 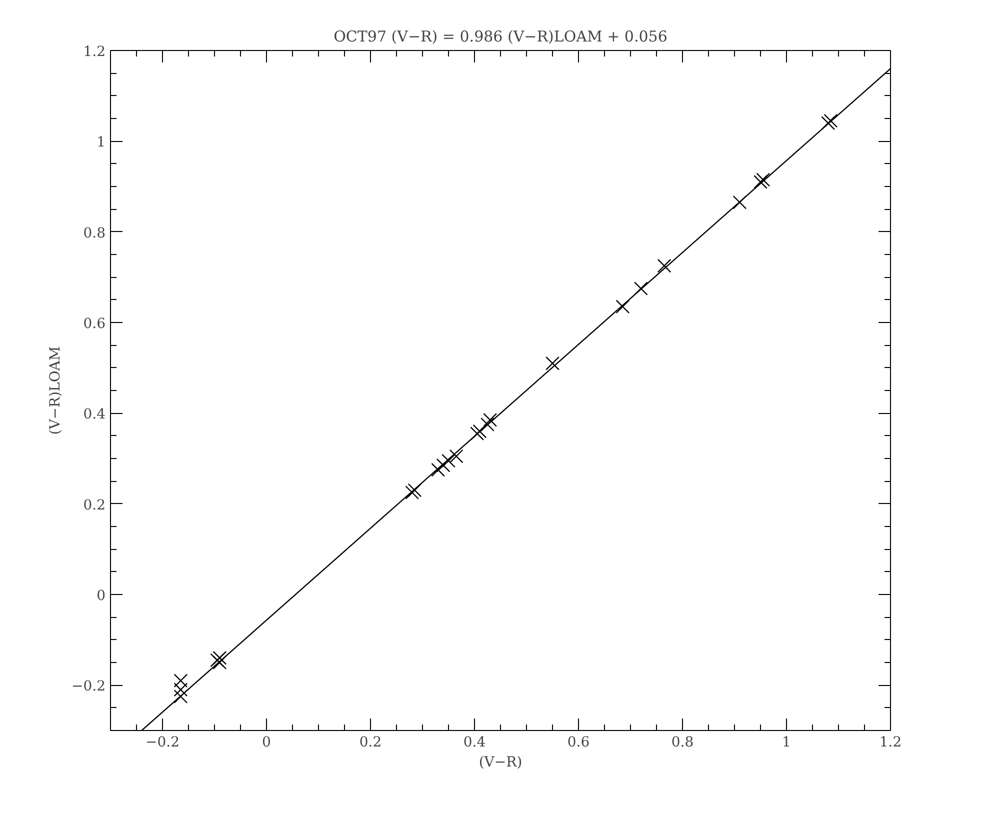 I want to click on y-tick-label: −0.2, so click(x=89, y=686).